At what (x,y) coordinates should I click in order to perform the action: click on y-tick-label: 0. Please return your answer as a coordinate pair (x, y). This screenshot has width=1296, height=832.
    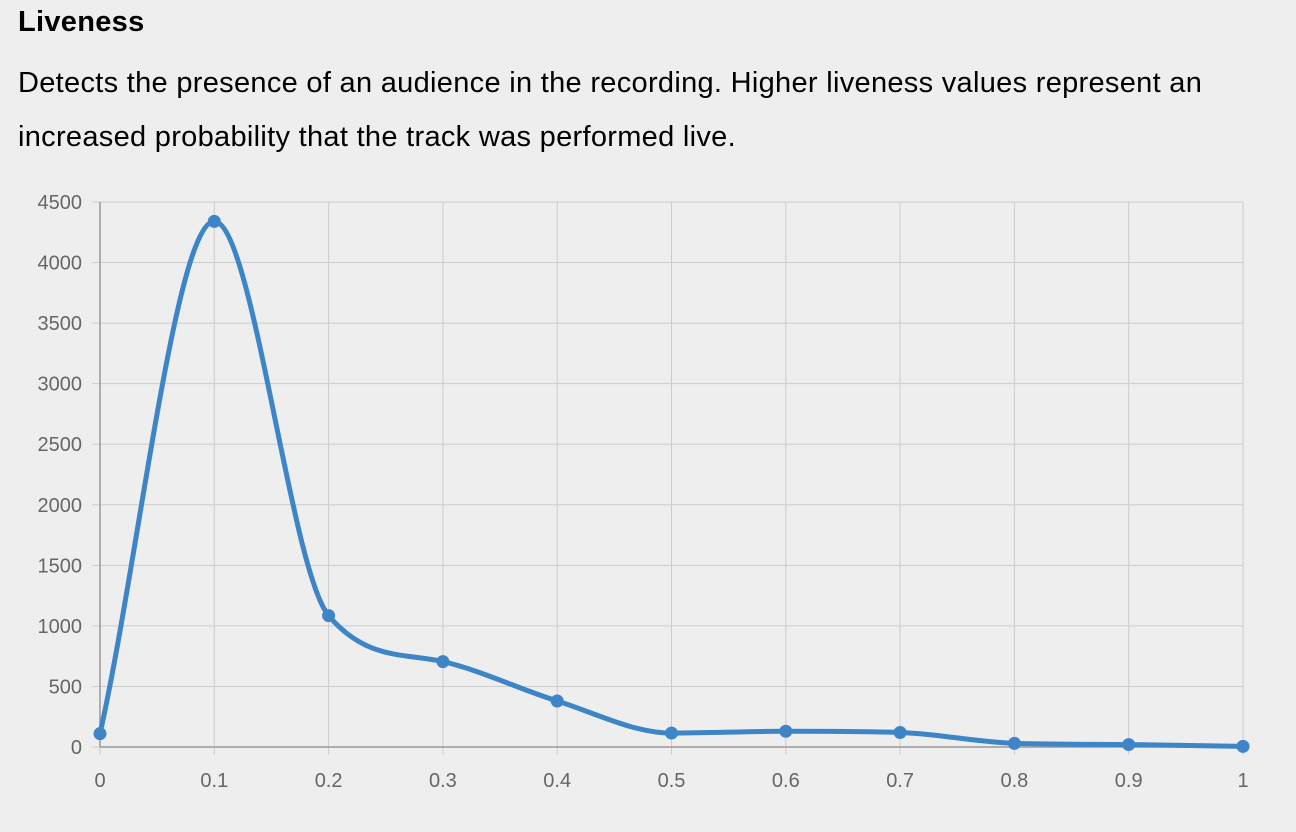
    Looking at the image, I should click on (76, 748).